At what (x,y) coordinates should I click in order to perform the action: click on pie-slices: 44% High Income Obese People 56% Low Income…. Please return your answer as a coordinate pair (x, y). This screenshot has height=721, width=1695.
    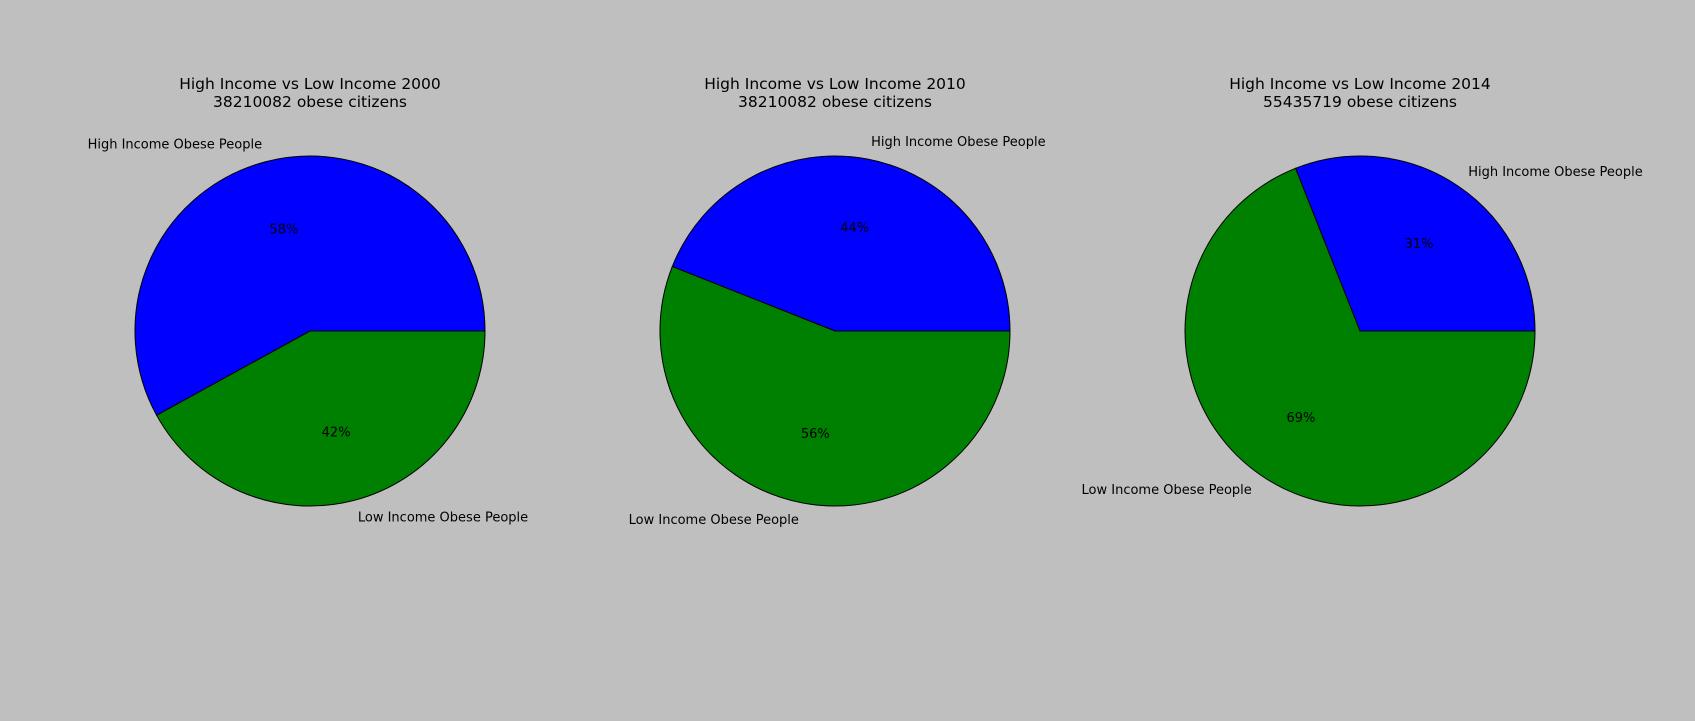
    Looking at the image, I should click on (837, 331).